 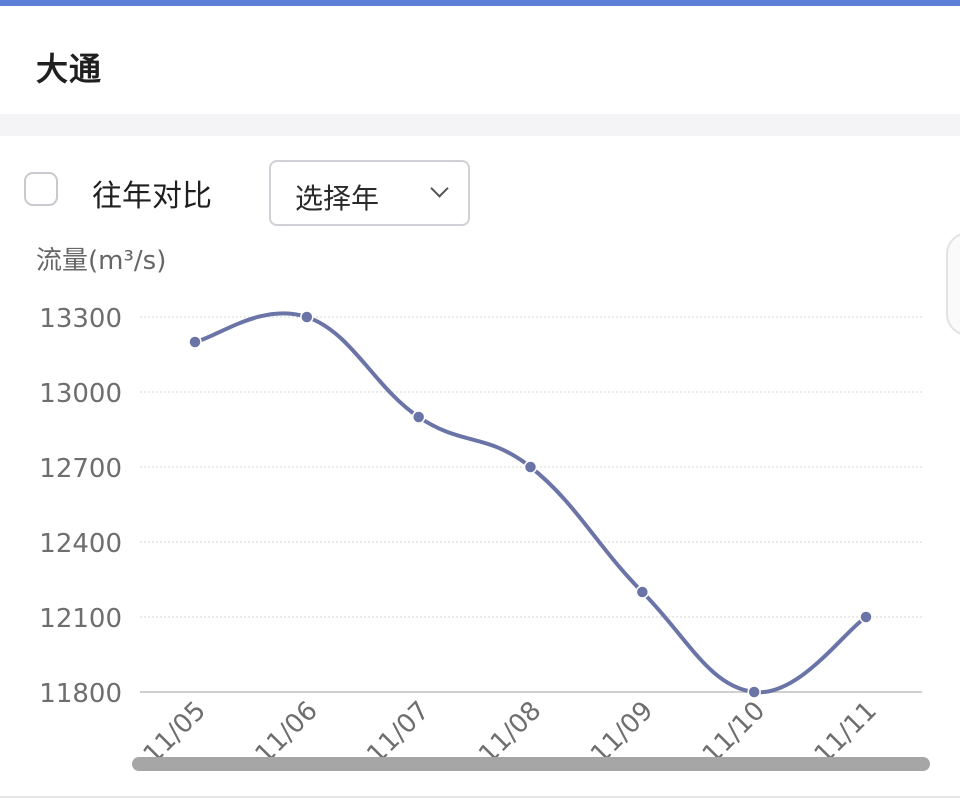 What do you see at coordinates (80, 319) in the screenshot?
I see `y-tick-label: 13300` at bounding box center [80, 319].